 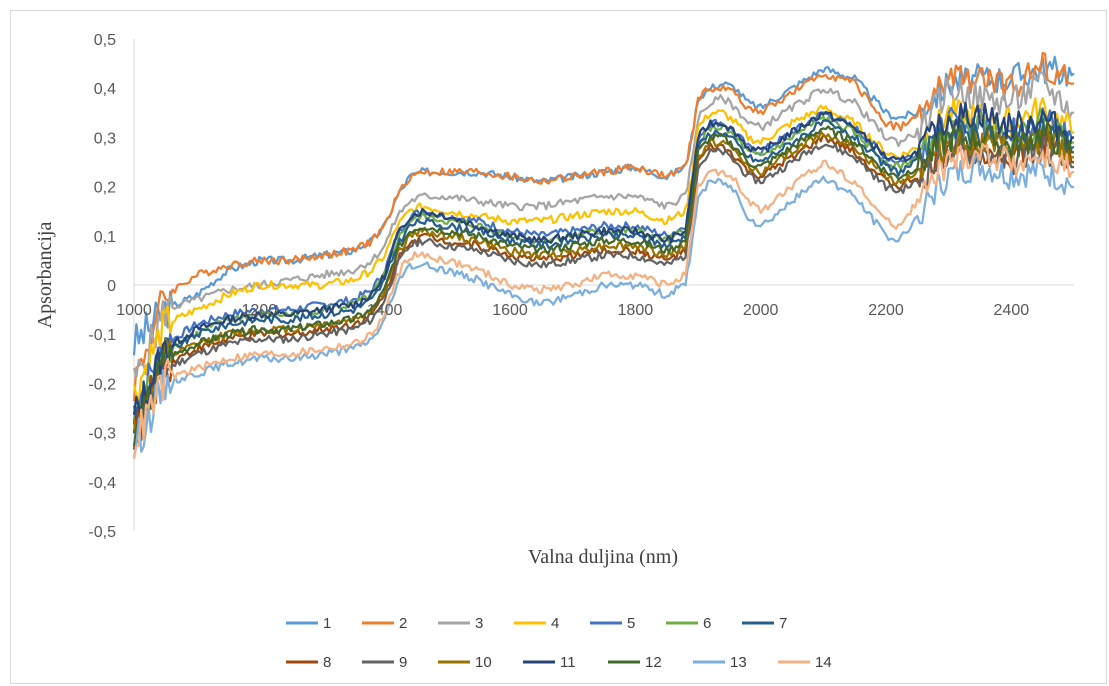 What do you see at coordinates (385, 310) in the screenshot?
I see `x-tick-label: 1400` at bounding box center [385, 310].